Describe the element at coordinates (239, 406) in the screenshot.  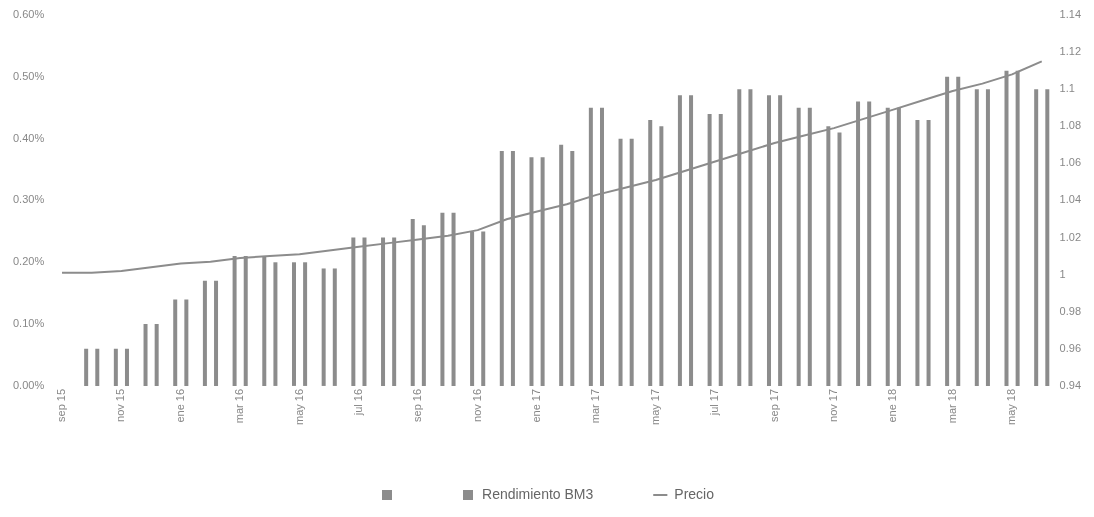
I see `x-tick-label: mar 16` at that location.